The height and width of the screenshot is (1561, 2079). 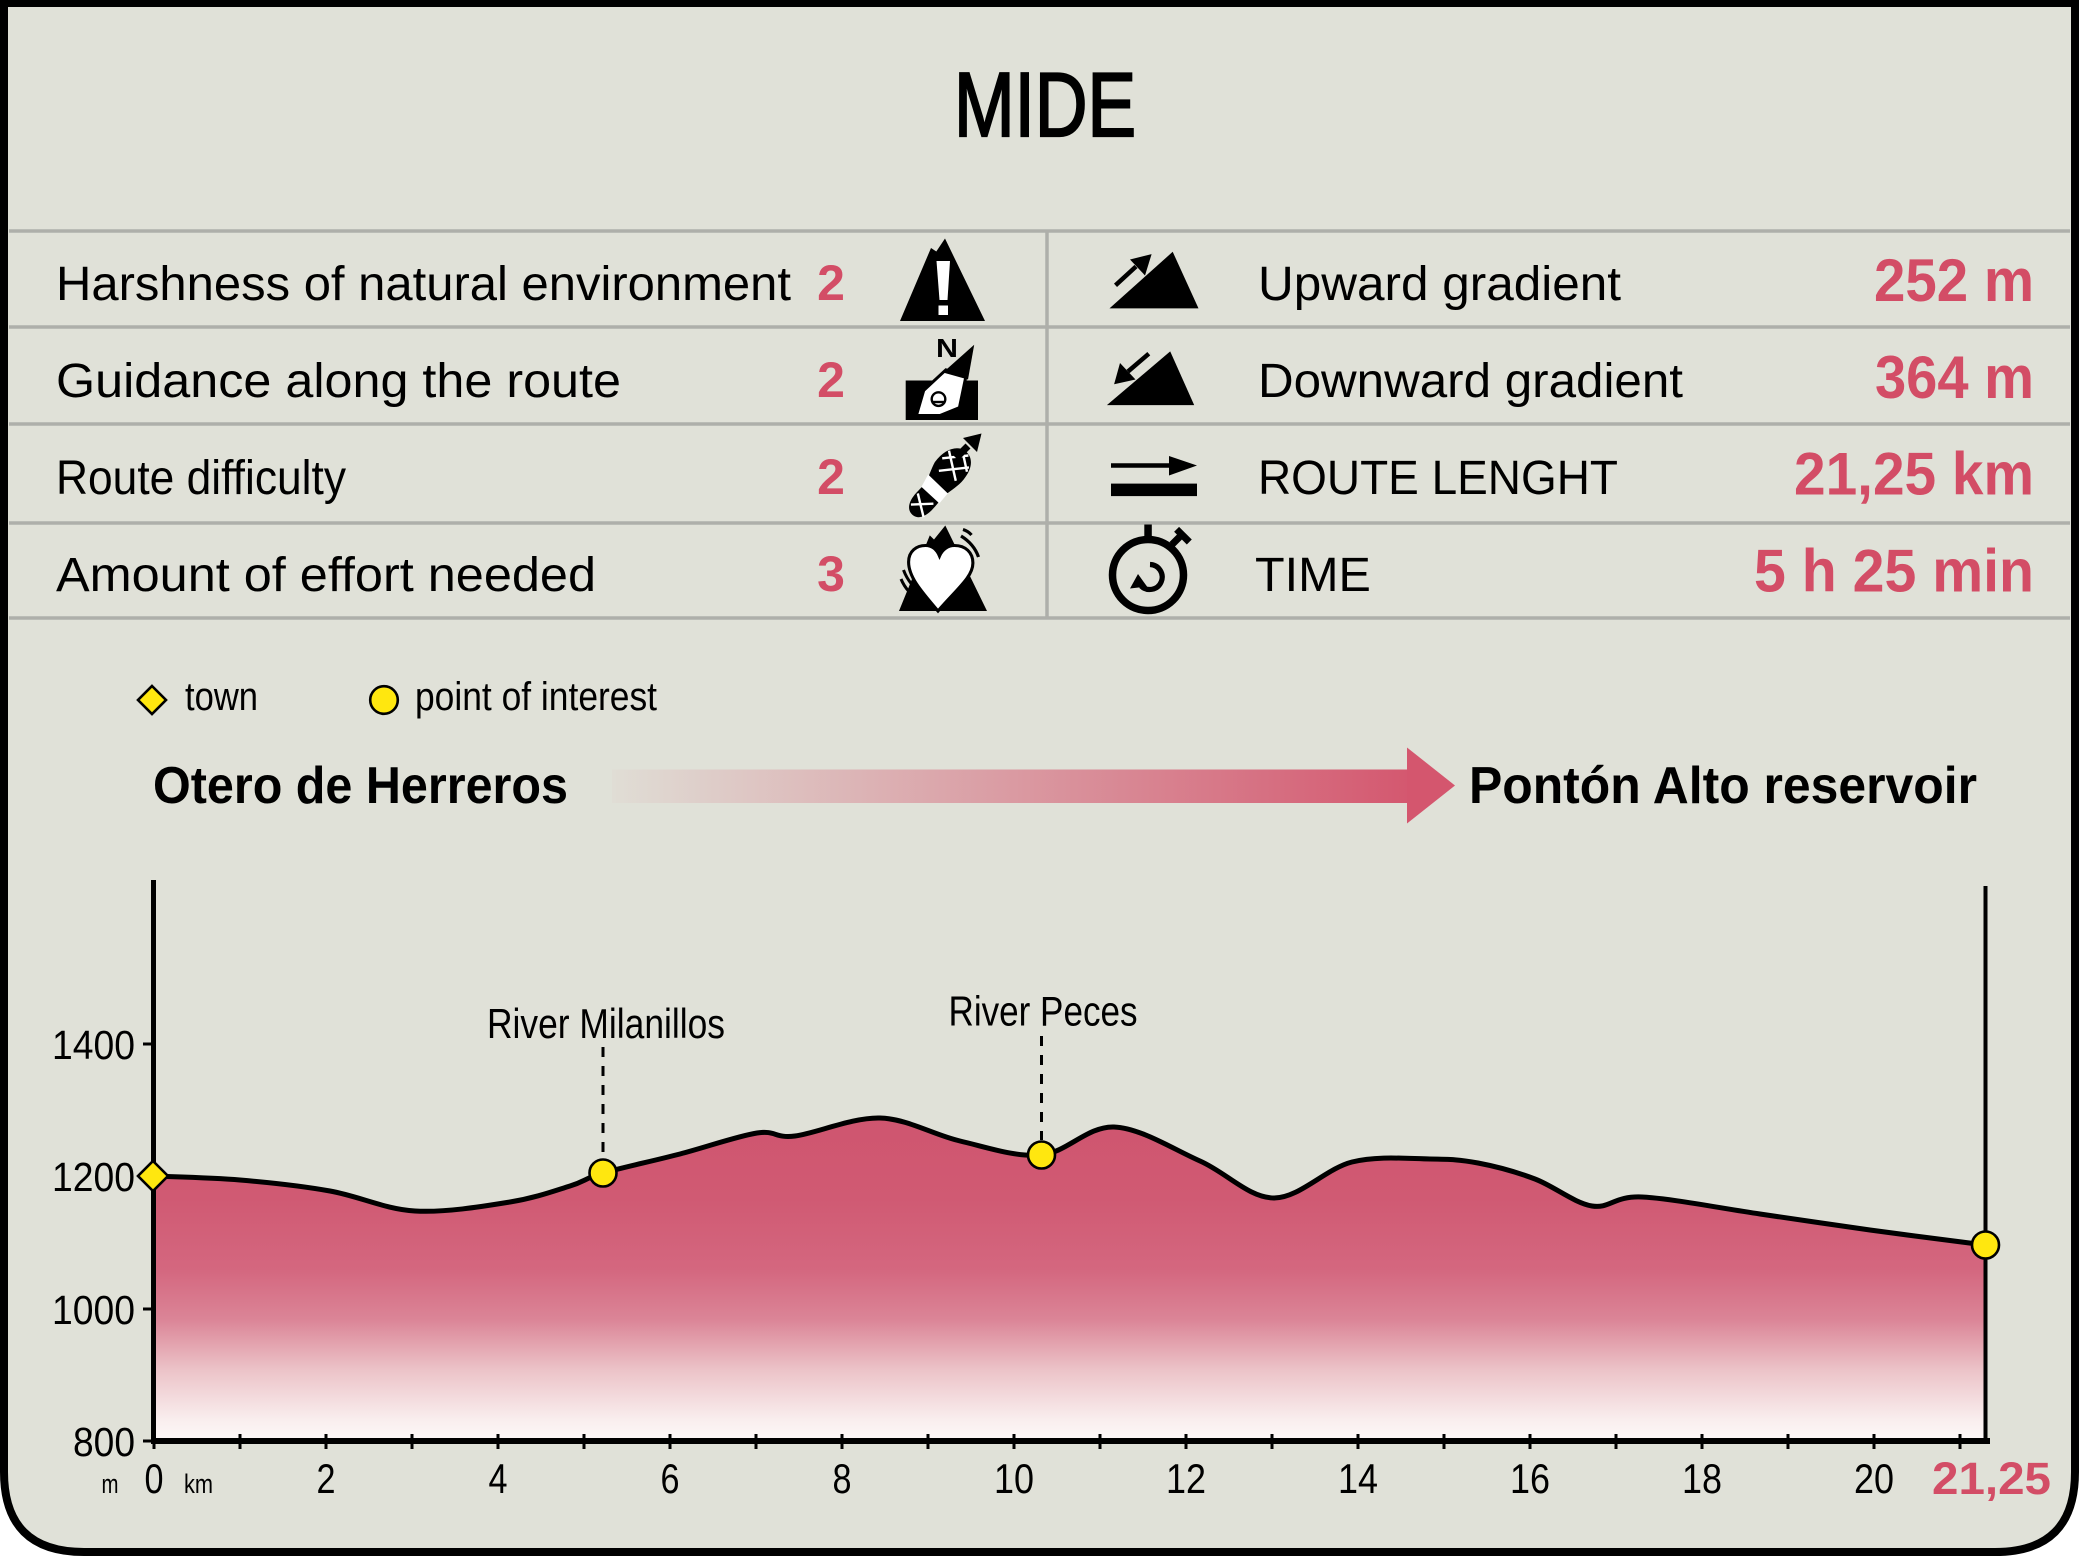 What do you see at coordinates (1702, 1478) in the screenshot?
I see `svg-text: 18` at bounding box center [1702, 1478].